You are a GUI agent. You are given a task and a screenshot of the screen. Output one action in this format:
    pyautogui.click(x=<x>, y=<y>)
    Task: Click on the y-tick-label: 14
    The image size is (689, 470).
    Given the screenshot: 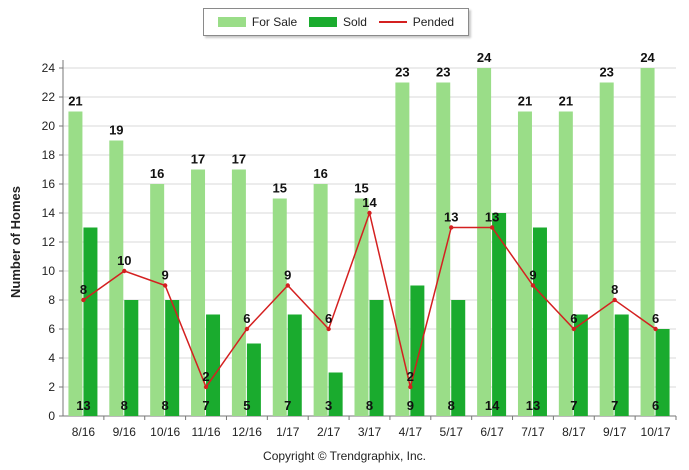 What is the action you would take?
    pyautogui.click(x=49, y=213)
    